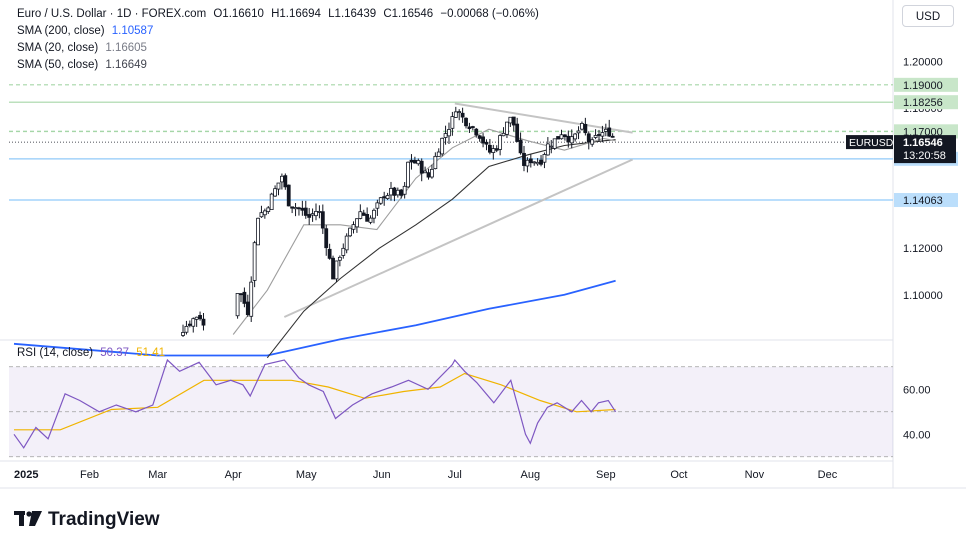 This screenshot has width=966, height=549. I want to click on rsi-legend: RSI (14, close) 50.37 51.41, so click(91, 353).